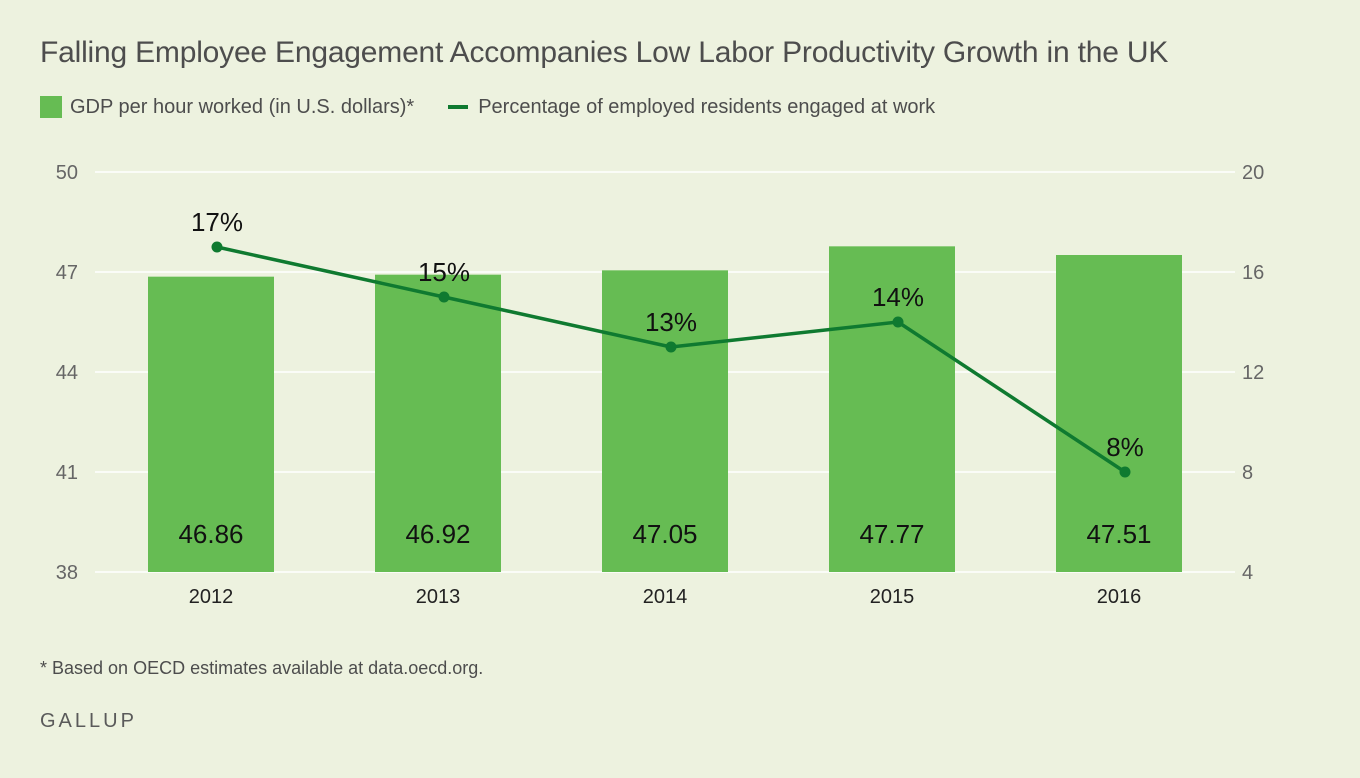 This screenshot has height=778, width=1360. Describe the element at coordinates (664, 534) in the screenshot. I see `bar-value-label: 47.05` at that location.